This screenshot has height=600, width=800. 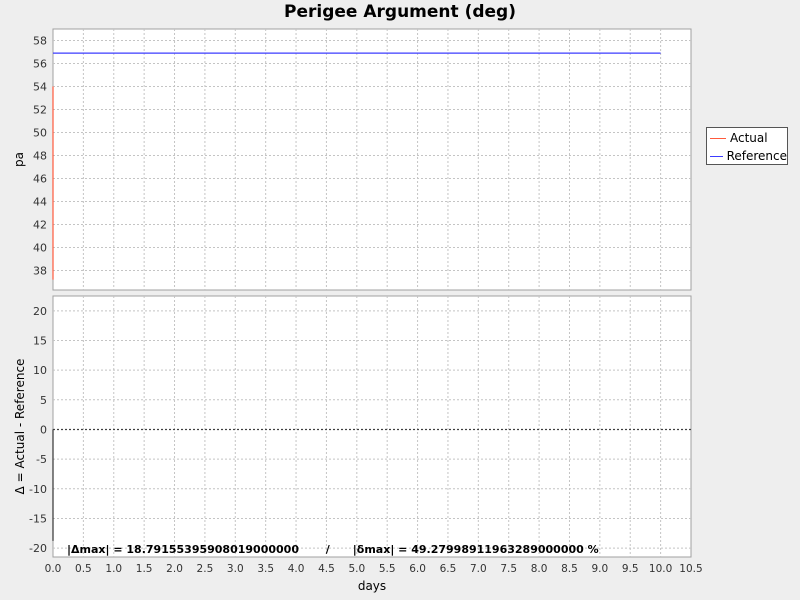 I want to click on x-tick-label: 0.0, so click(x=53, y=569).